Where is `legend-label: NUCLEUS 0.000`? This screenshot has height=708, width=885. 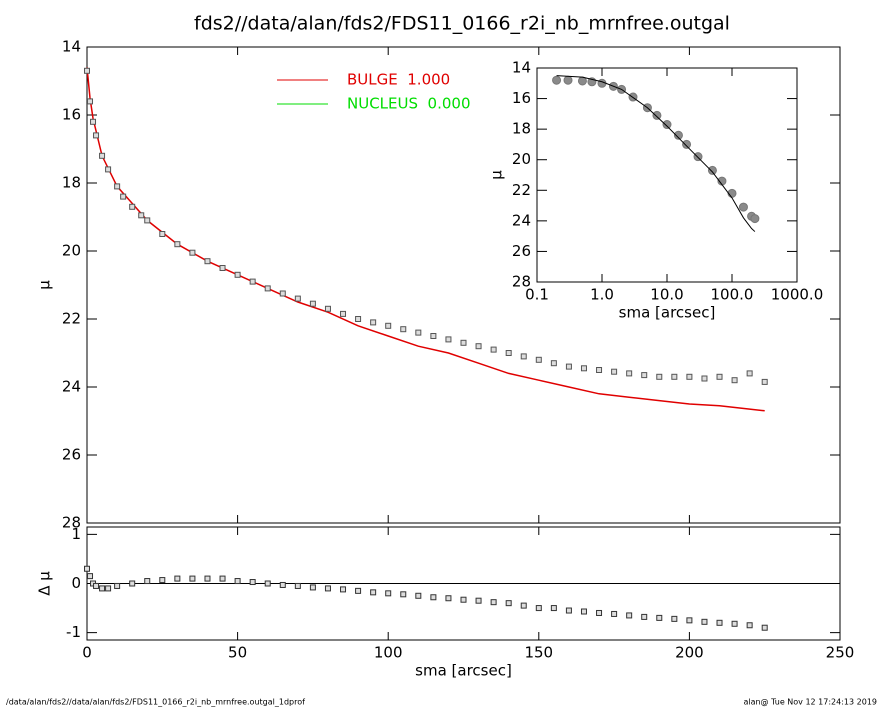
legend-label: NUCLEUS 0.000 is located at coordinates (409, 104).